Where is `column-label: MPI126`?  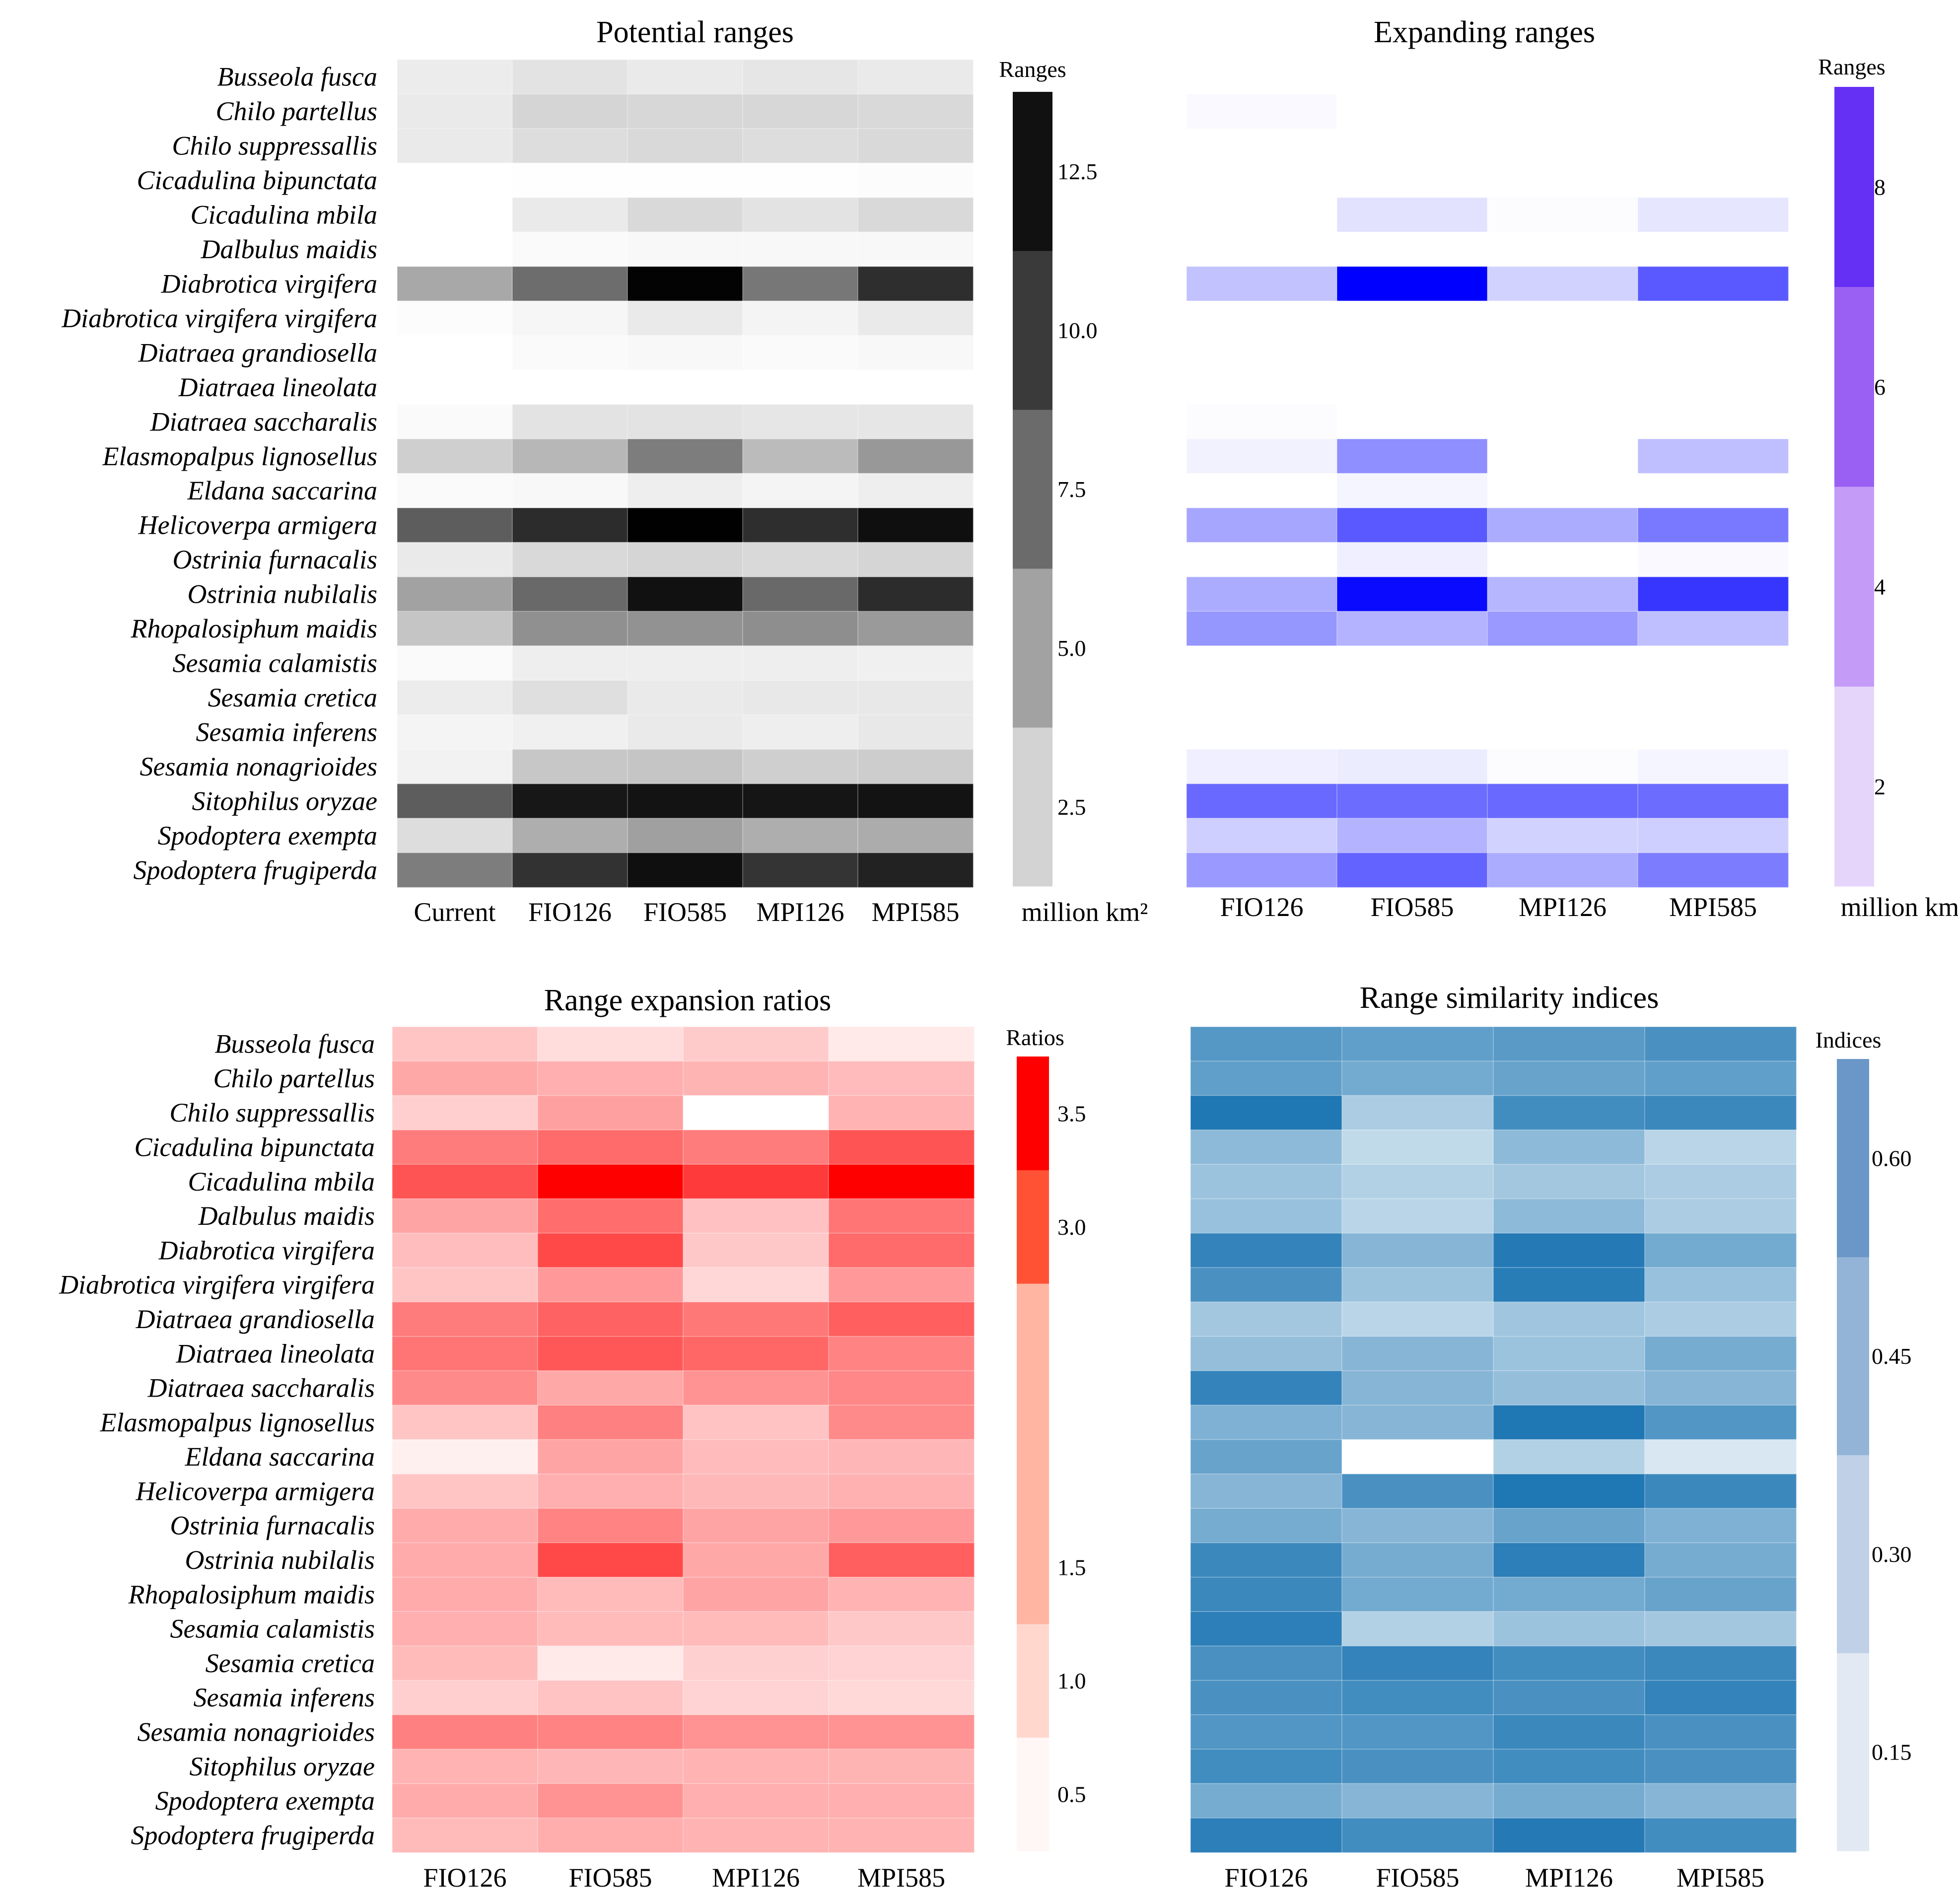 column-label: MPI126 is located at coordinates (800, 912).